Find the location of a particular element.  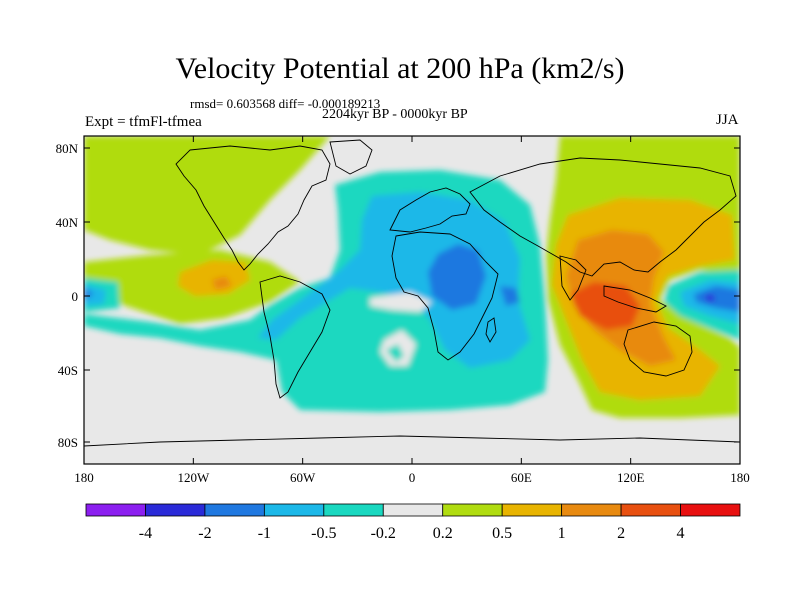

colorbar-label: 0.2 is located at coordinates (443, 533).